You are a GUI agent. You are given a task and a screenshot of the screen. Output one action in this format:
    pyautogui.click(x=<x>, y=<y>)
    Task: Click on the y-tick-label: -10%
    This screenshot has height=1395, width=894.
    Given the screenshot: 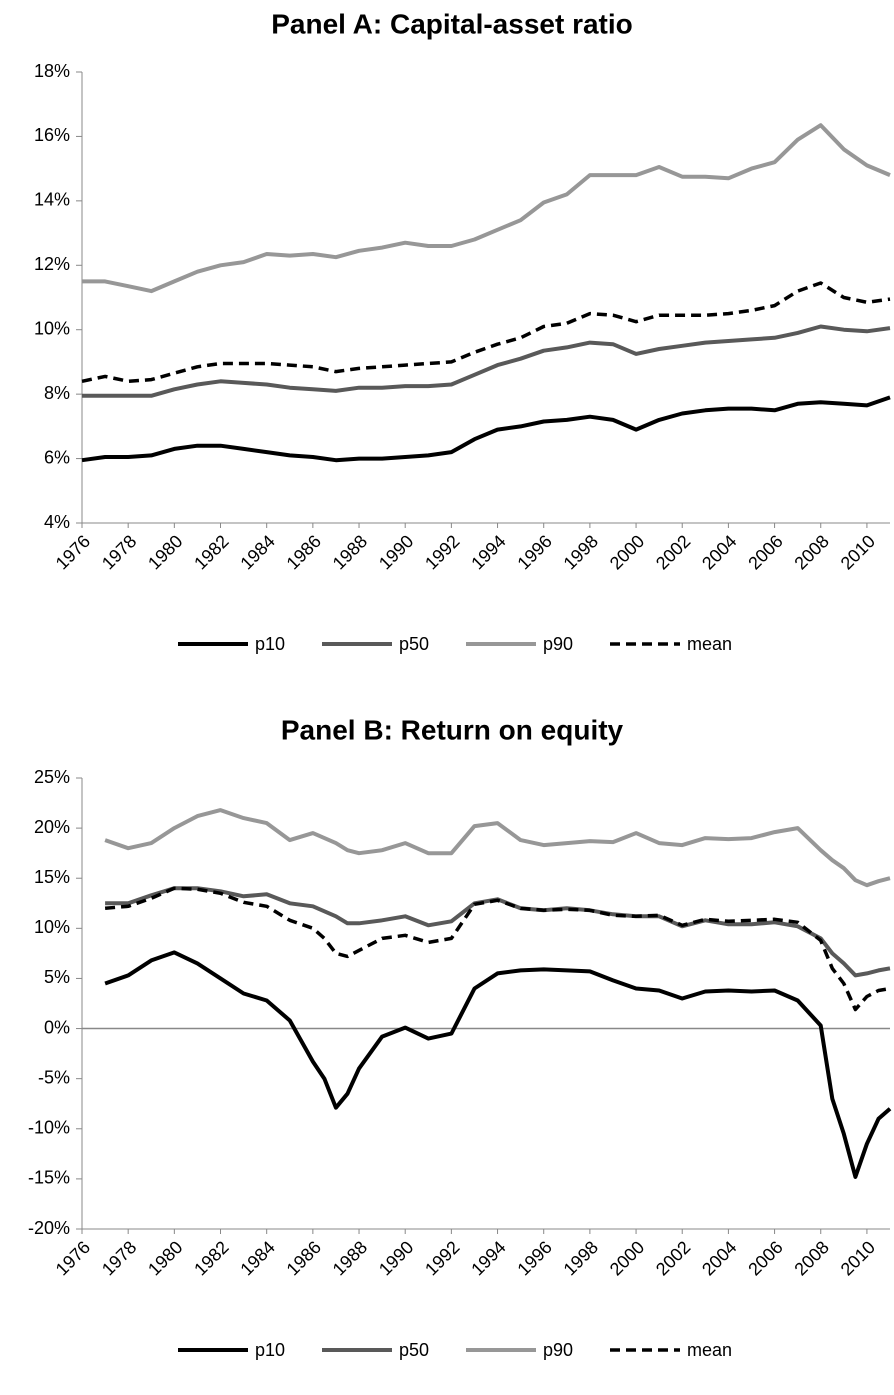 What is the action you would take?
    pyautogui.click(x=49, y=1128)
    